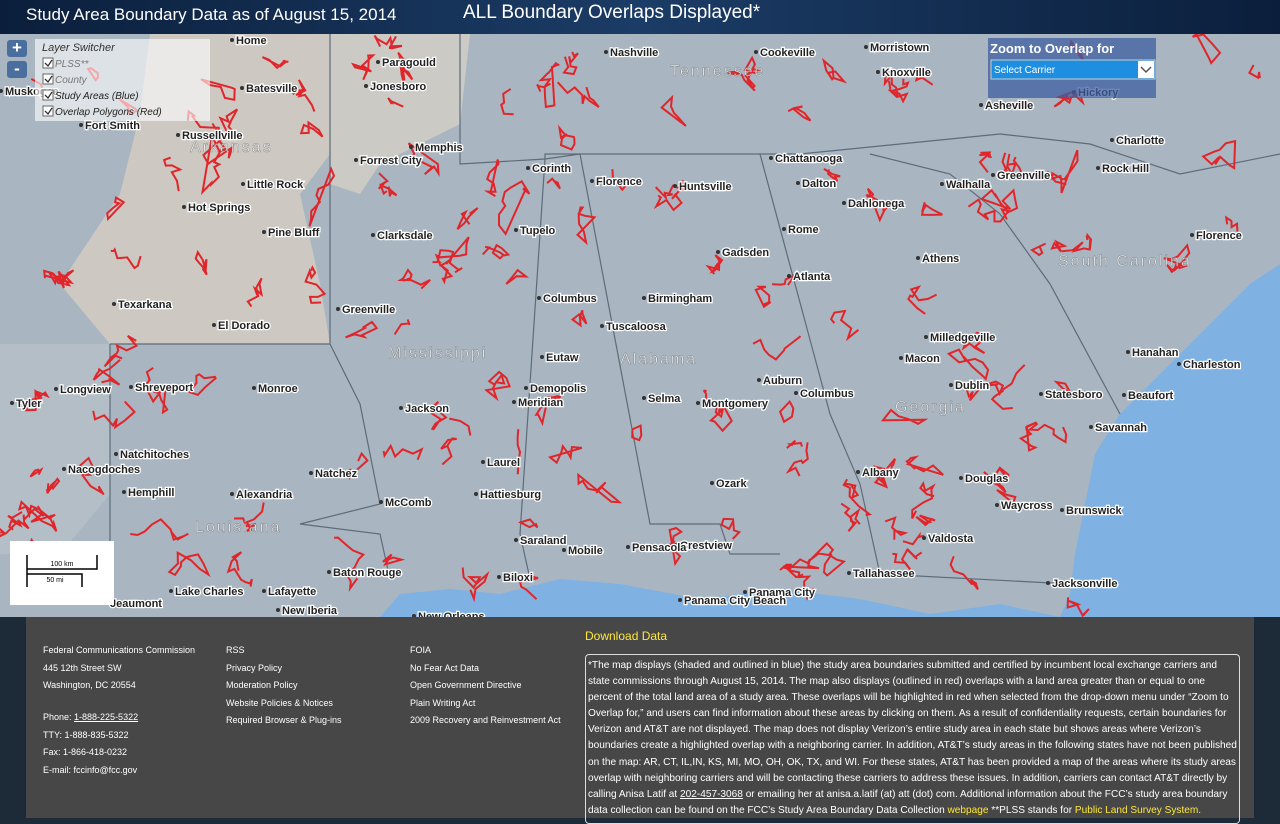 This screenshot has height=824, width=1280. I want to click on select-arrow-box, so click(1146, 69).